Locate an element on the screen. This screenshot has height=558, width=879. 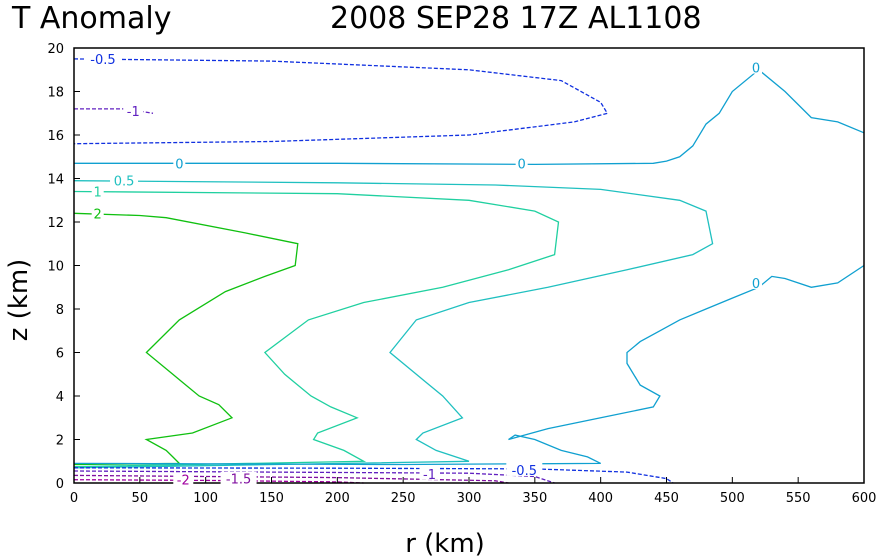
y-tick-label: 8 is located at coordinates (60, 310).